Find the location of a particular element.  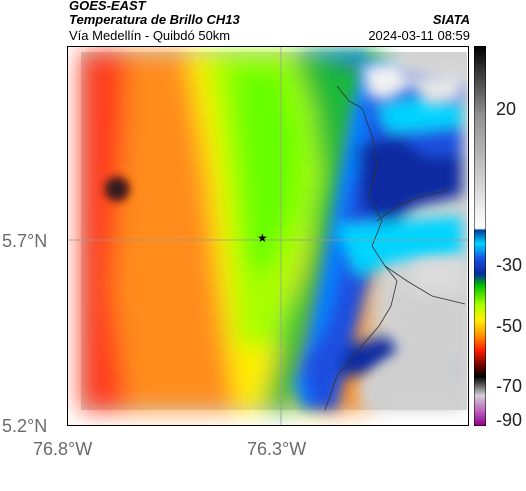

lon-label-76-8: 76.8°W is located at coordinates (63, 449).